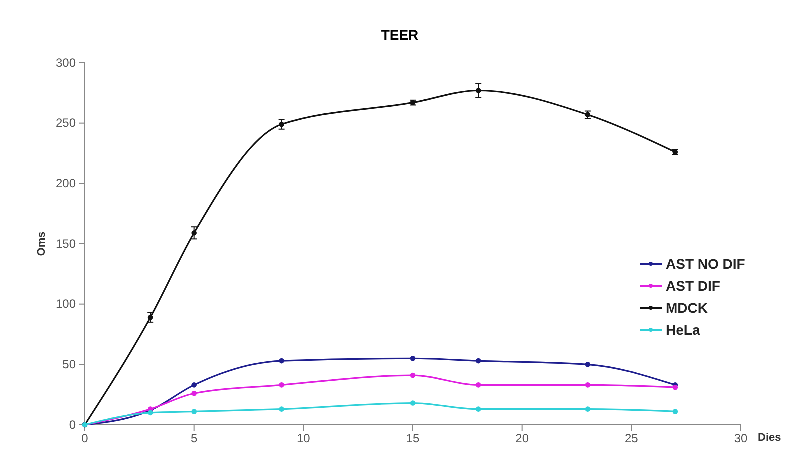  What do you see at coordinates (69, 365) in the screenshot?
I see `y-tick-label: 50` at bounding box center [69, 365].